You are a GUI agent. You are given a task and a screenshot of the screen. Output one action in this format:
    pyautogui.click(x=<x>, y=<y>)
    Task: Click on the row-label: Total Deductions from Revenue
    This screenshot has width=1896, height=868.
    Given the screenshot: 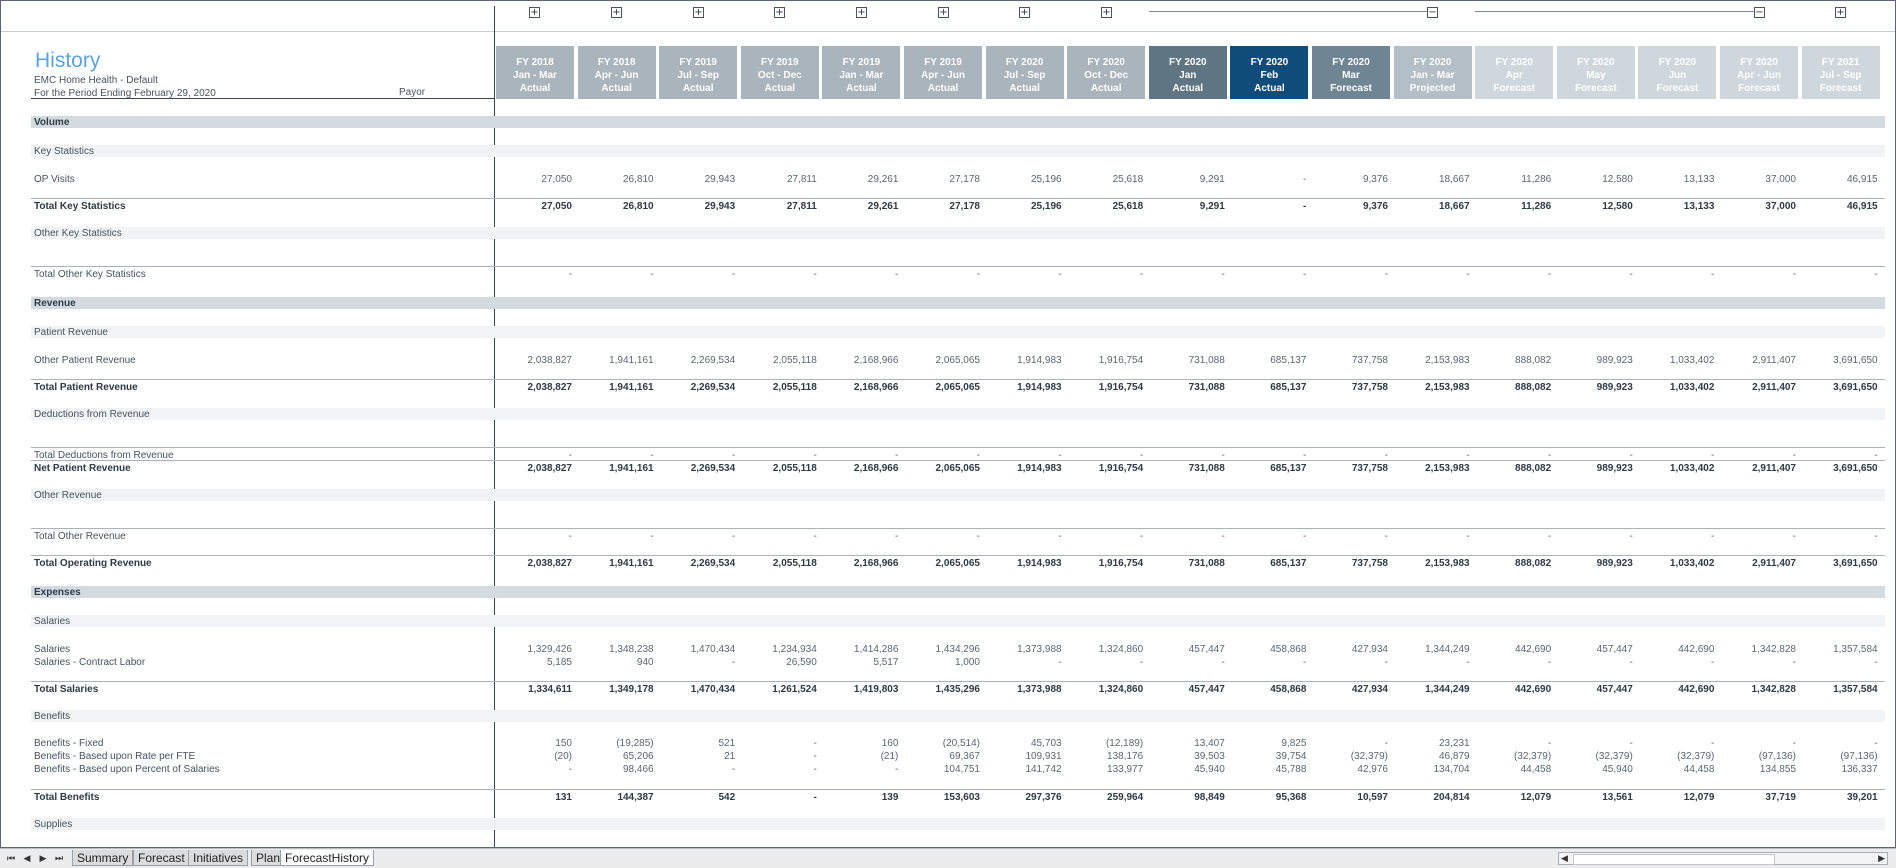 What is the action you would take?
    pyautogui.click(x=104, y=455)
    